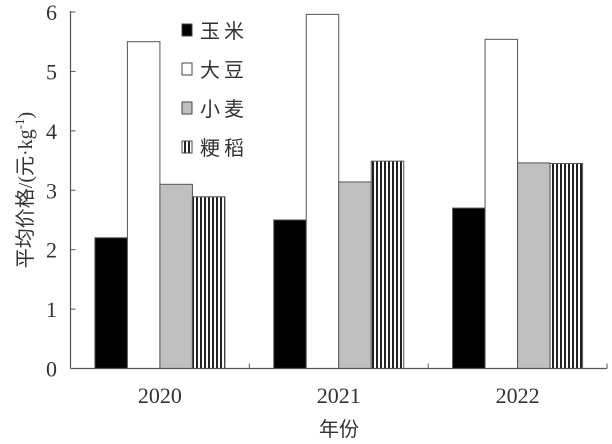 The image size is (612, 444). I want to click on y-ticks: 0 1 2 3 4 5 6, so click(61, 191).